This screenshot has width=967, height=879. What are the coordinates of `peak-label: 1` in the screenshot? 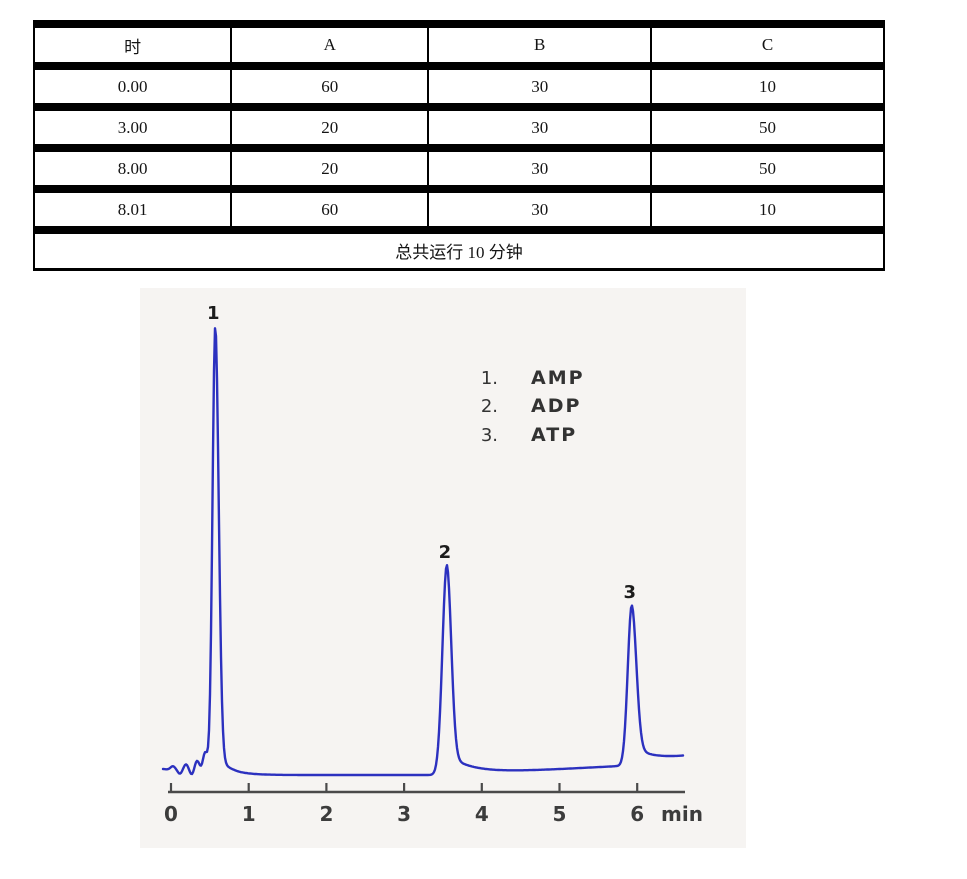 It's located at (213, 313).